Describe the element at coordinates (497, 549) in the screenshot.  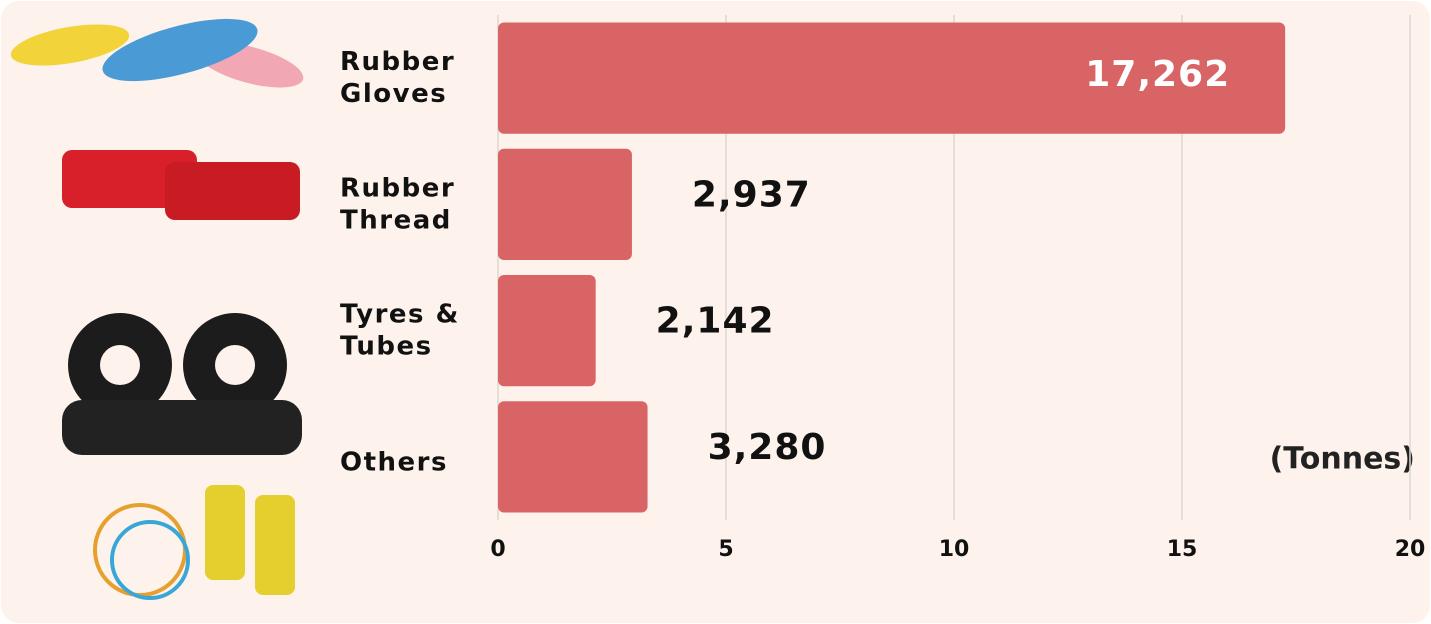
I see `x-tick-label: 0` at that location.